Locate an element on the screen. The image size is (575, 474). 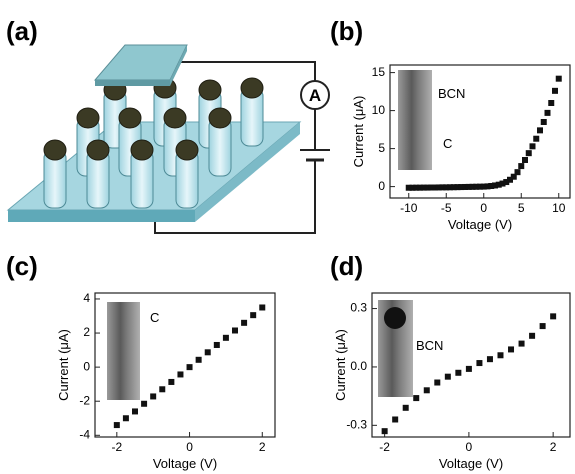
y-tick-label: -0.3 is located at coordinates (356, 424).